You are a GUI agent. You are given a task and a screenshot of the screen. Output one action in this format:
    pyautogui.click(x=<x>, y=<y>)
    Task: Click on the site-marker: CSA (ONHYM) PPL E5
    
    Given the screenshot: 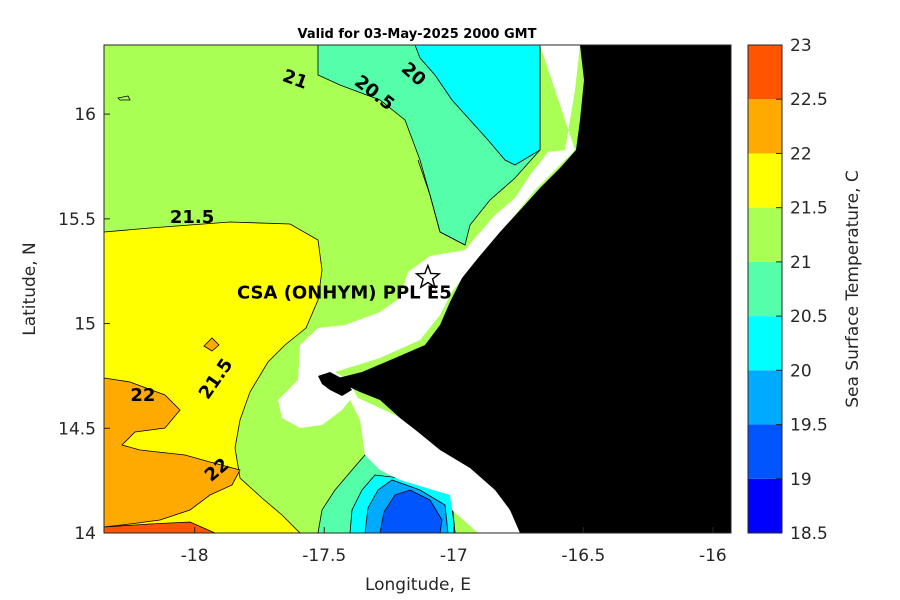 What is the action you would take?
    pyautogui.click(x=344, y=283)
    